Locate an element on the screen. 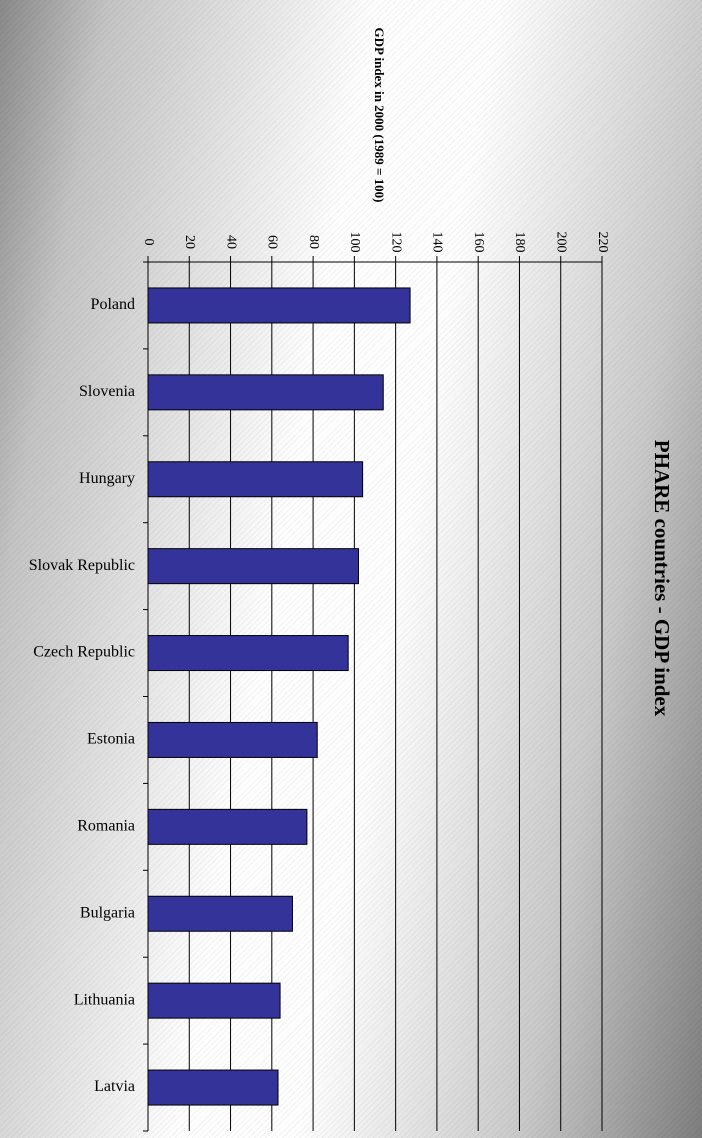  value-tick-label: 140 is located at coordinates (437, 242).